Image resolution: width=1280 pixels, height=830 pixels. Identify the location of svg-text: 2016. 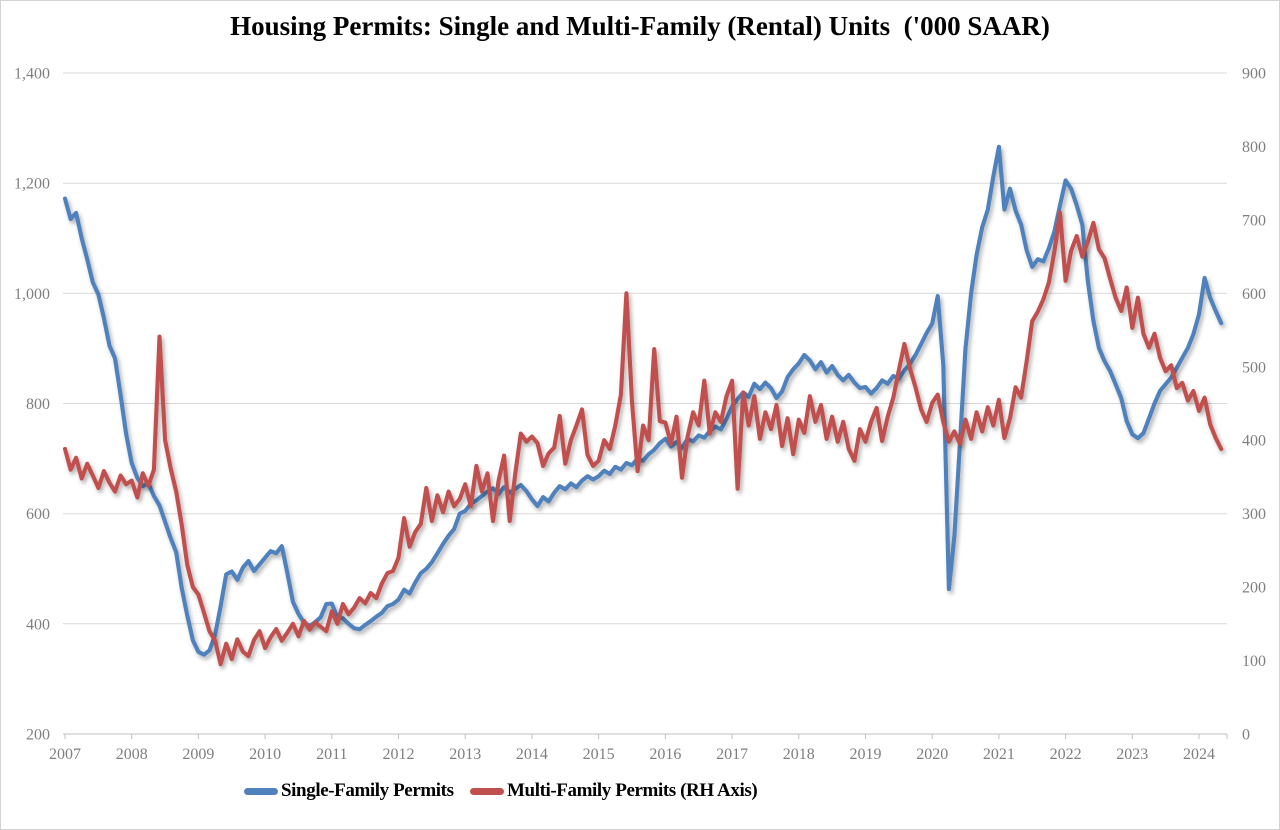
(665, 754).